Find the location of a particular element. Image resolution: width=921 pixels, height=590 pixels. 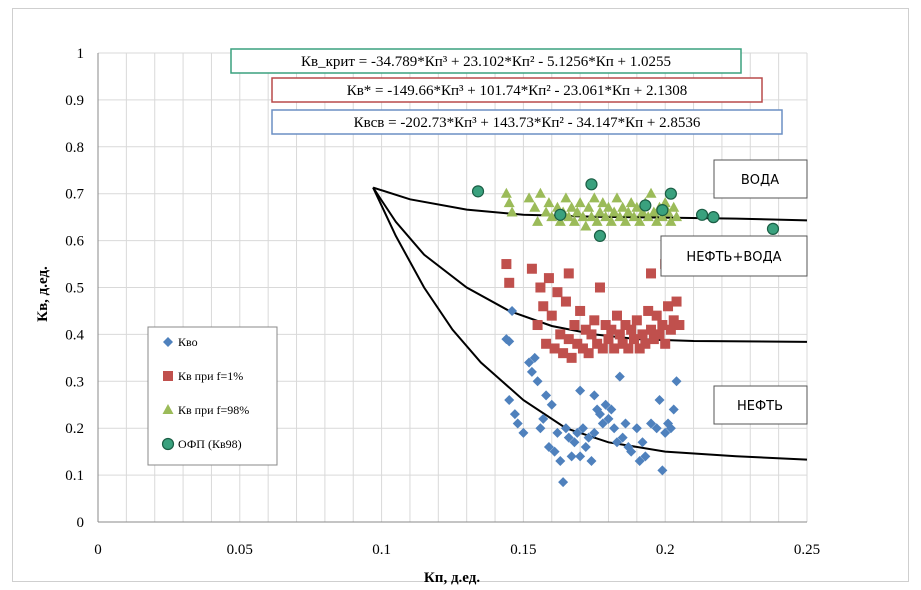

legend-label-ofp: ОФП (Кв98) is located at coordinates (210, 444).